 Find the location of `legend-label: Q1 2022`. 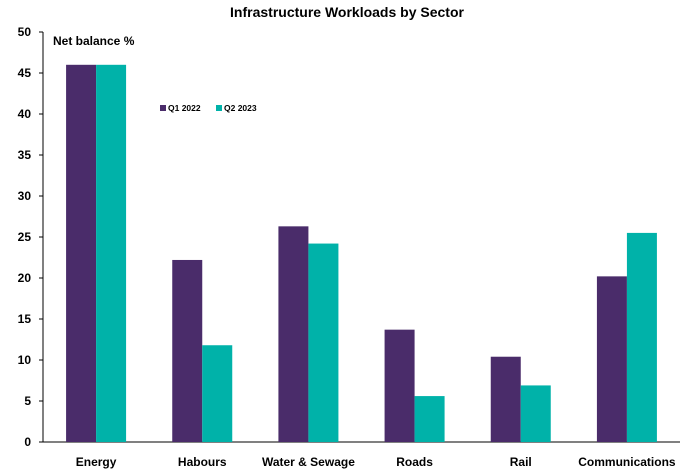

legend-label: Q1 2022 is located at coordinates (184, 108).